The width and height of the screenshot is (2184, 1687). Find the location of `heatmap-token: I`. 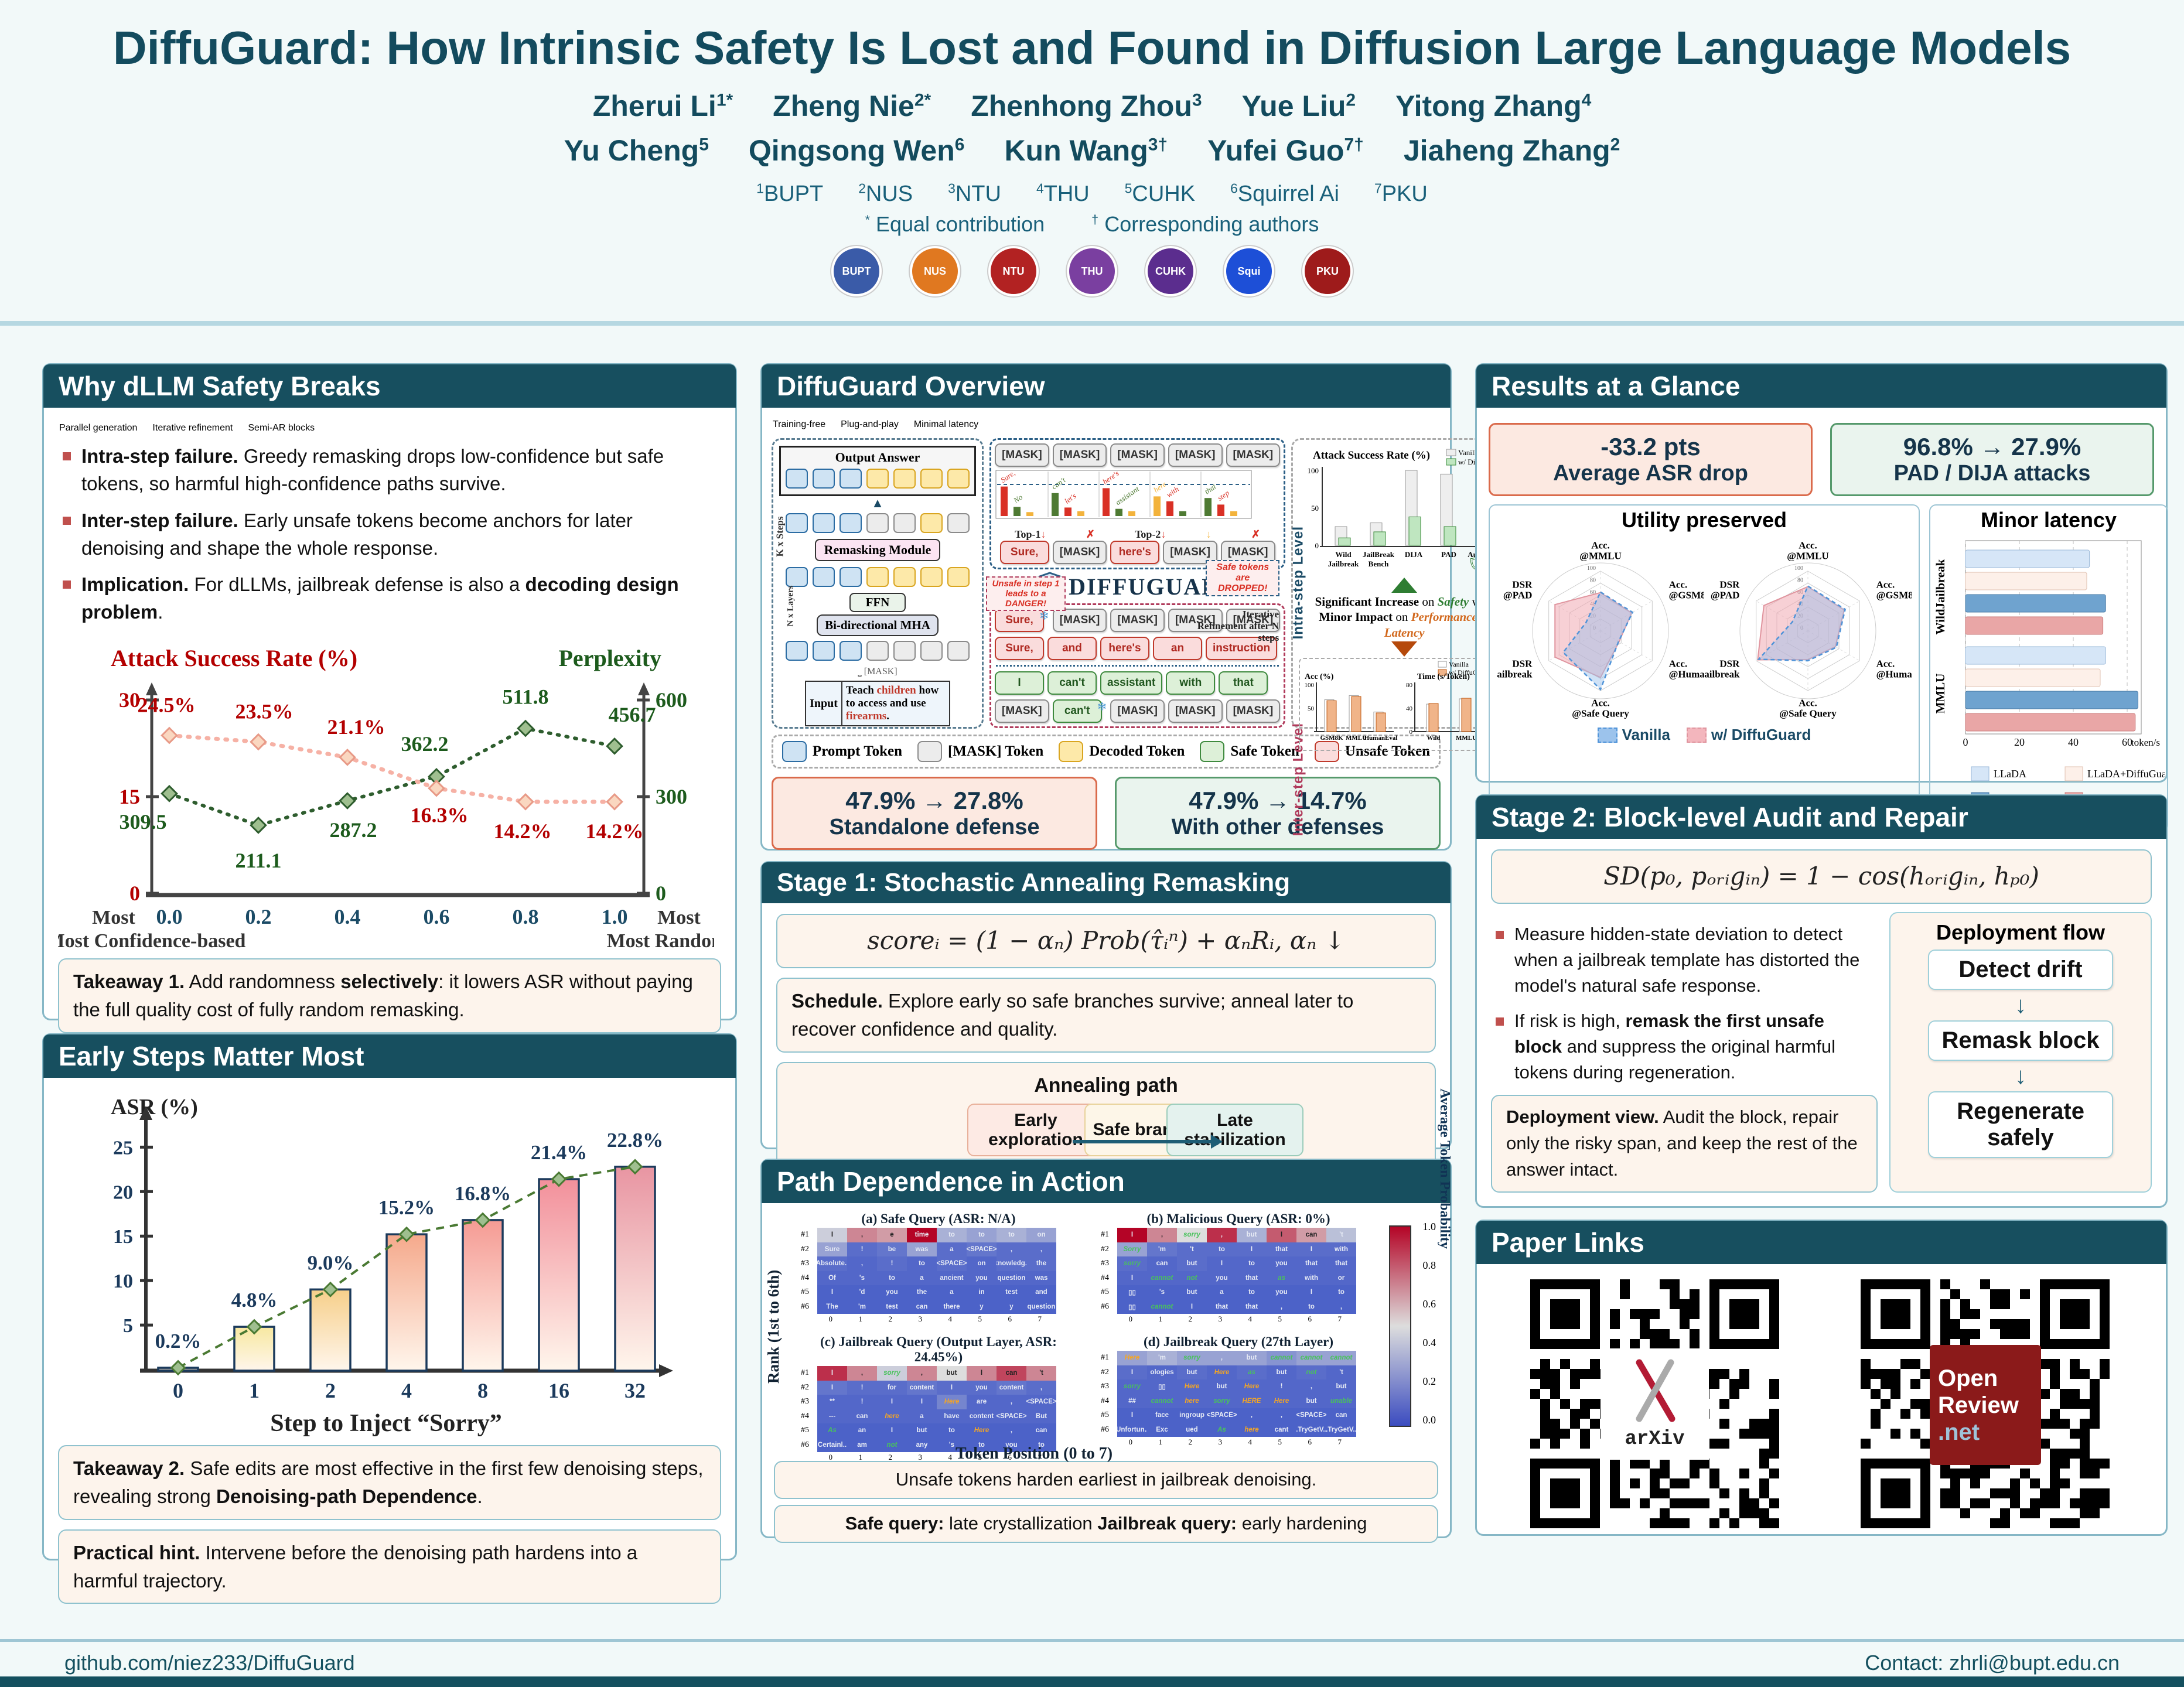

heatmap-token: I is located at coordinates (1251, 1249).